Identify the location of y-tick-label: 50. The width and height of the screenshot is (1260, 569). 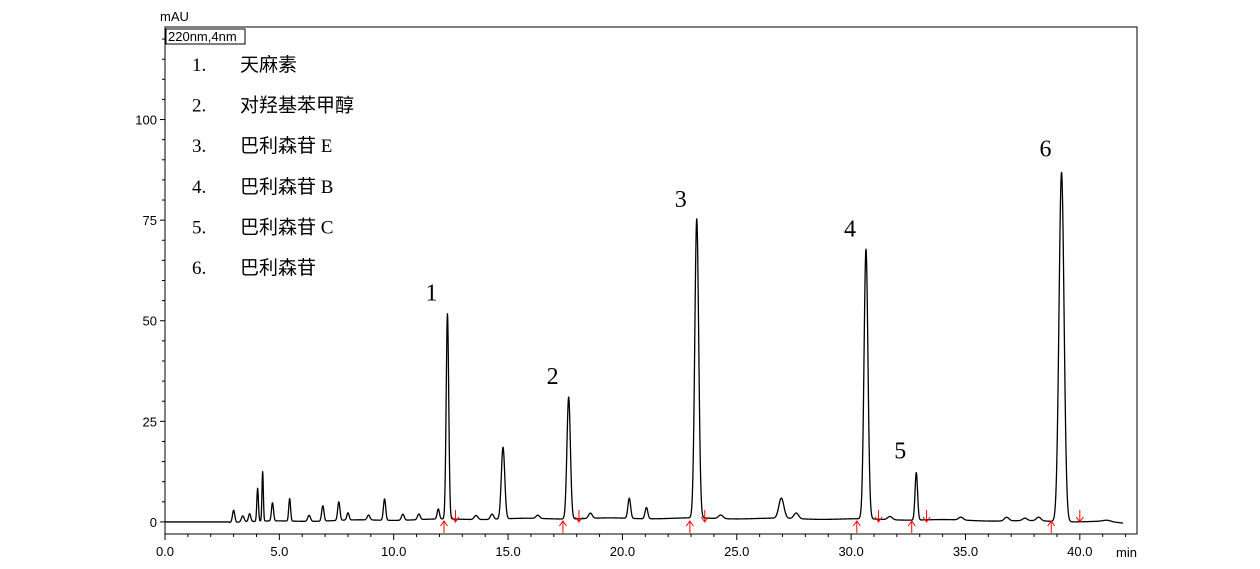
(150, 321).